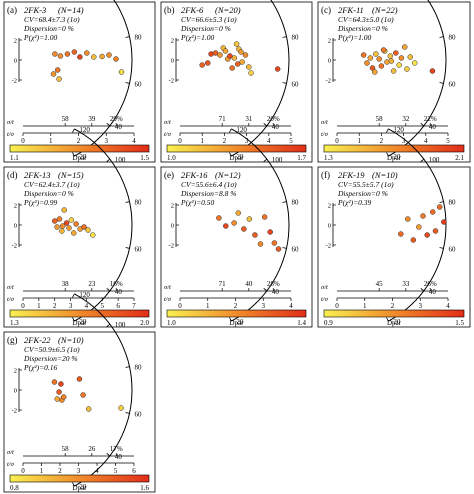 The height and width of the screenshot is (494, 474). I want to click on x-tick-label: 5, so click(103, 306).